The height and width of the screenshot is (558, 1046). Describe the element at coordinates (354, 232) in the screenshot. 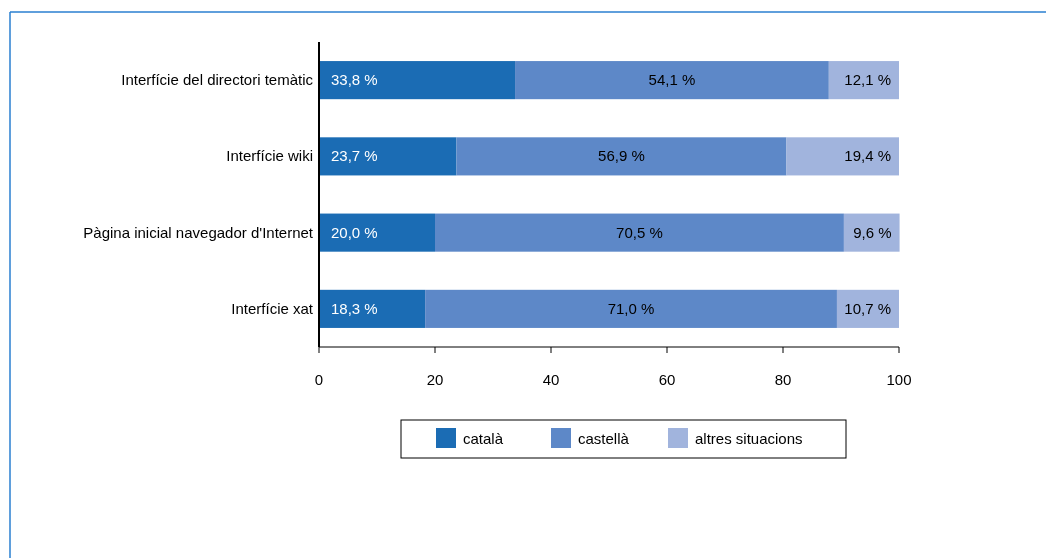

I see `data-label: 20,0 %` at that location.